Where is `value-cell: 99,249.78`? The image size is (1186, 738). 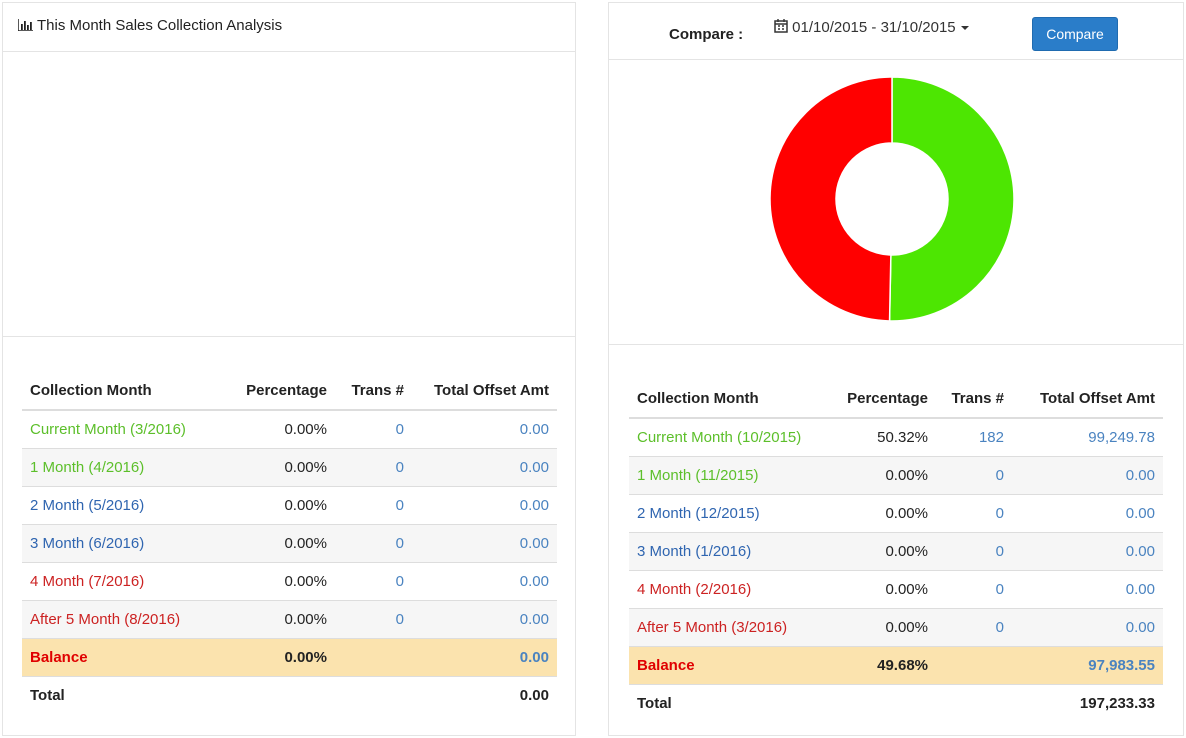
value-cell: 99,249.78 is located at coordinates (1087, 437).